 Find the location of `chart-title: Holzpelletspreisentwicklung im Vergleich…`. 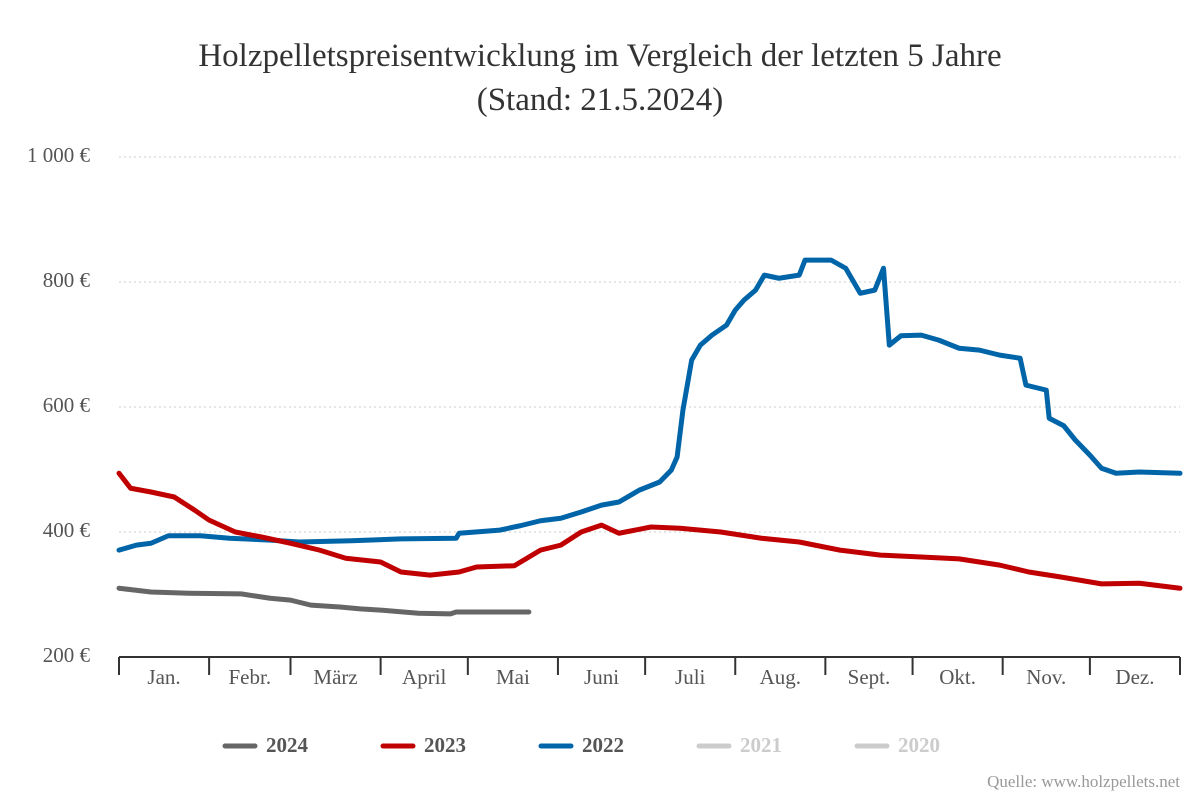

chart-title: Holzpelletspreisentwicklung im Vergleich… is located at coordinates (600, 78).